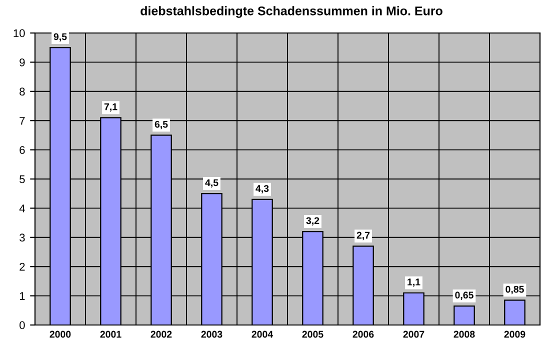 This screenshot has width=550, height=347. I want to click on x-tick-label: 2005, so click(313, 334).